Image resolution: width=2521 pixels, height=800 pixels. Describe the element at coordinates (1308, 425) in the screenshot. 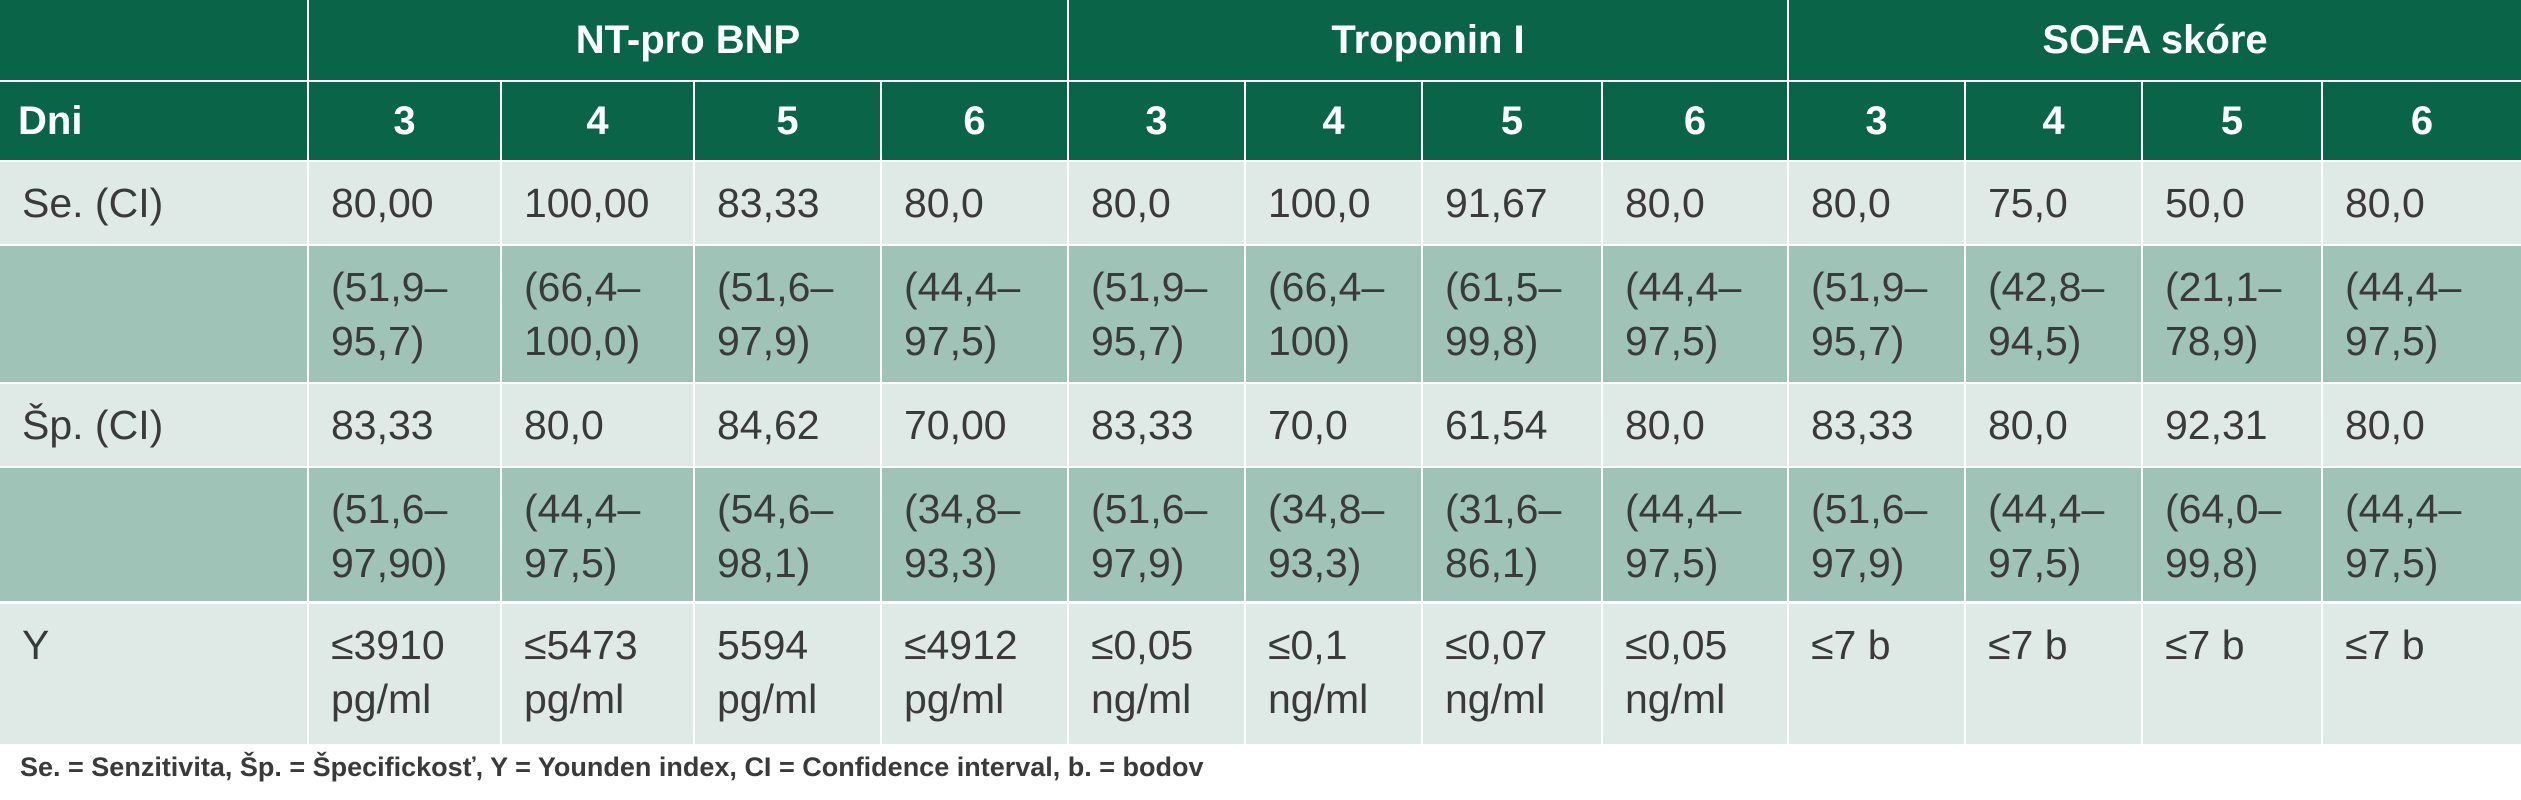

I see `cell-value: 70,0` at that location.